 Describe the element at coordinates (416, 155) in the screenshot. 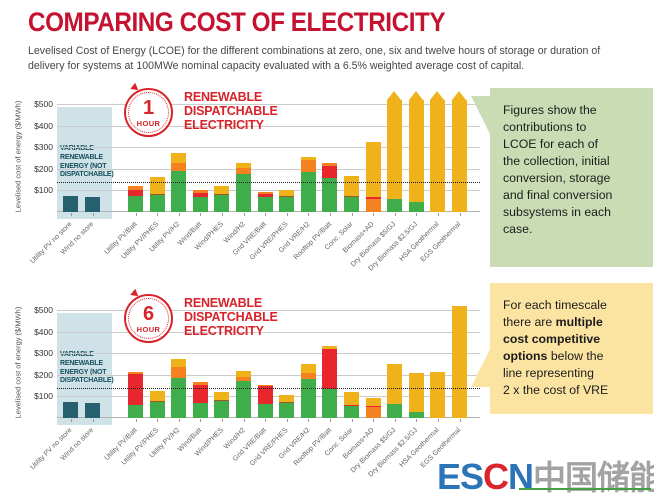

I see `bar-dry-biomass-2-5-gj` at that location.